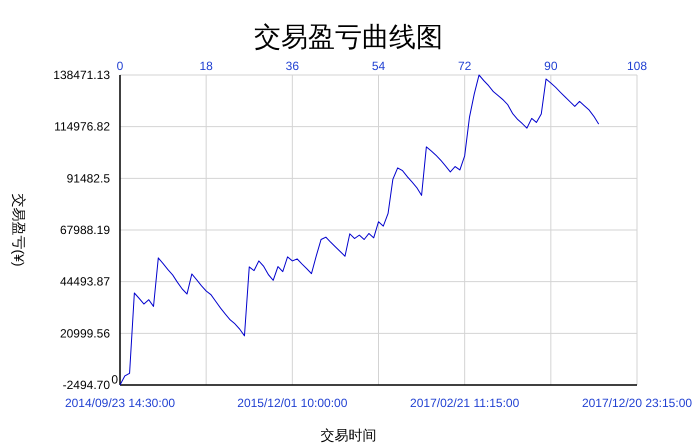 This screenshot has width=698, height=446. What do you see at coordinates (81, 75) in the screenshot?
I see `y-tick-label: 138471.13` at bounding box center [81, 75].